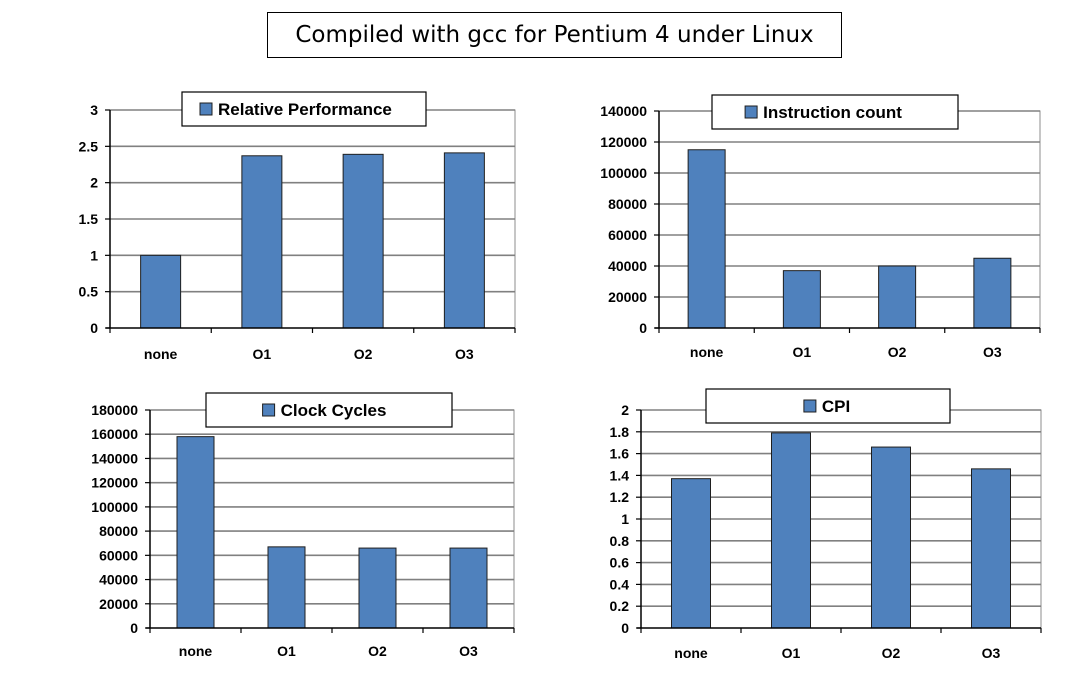 The image size is (1066, 686). Describe the element at coordinates (114, 434) in the screenshot. I see `y-tick-label: 160000` at that location.